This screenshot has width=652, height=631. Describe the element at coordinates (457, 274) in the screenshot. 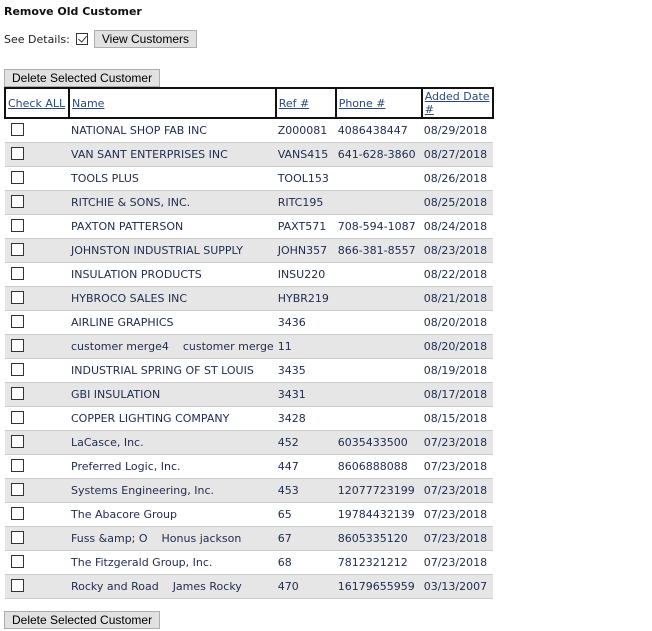

I see `customer-added-date: 08/22/2018` at that location.